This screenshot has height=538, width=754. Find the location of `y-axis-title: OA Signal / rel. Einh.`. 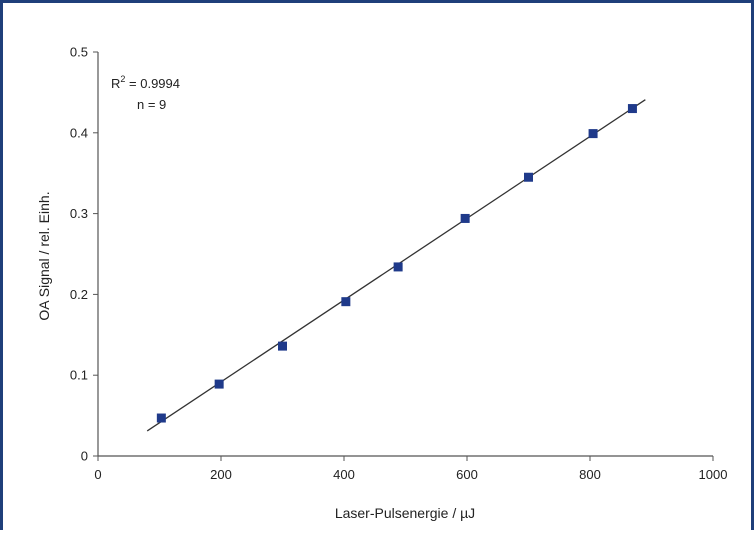

y-axis-title: OA Signal / rel. Einh. is located at coordinates (44, 255).